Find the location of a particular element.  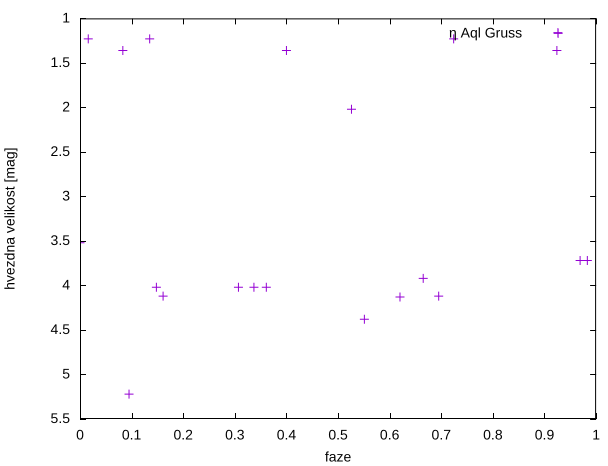

x-tick-label: 0.7 is located at coordinates (442, 434).